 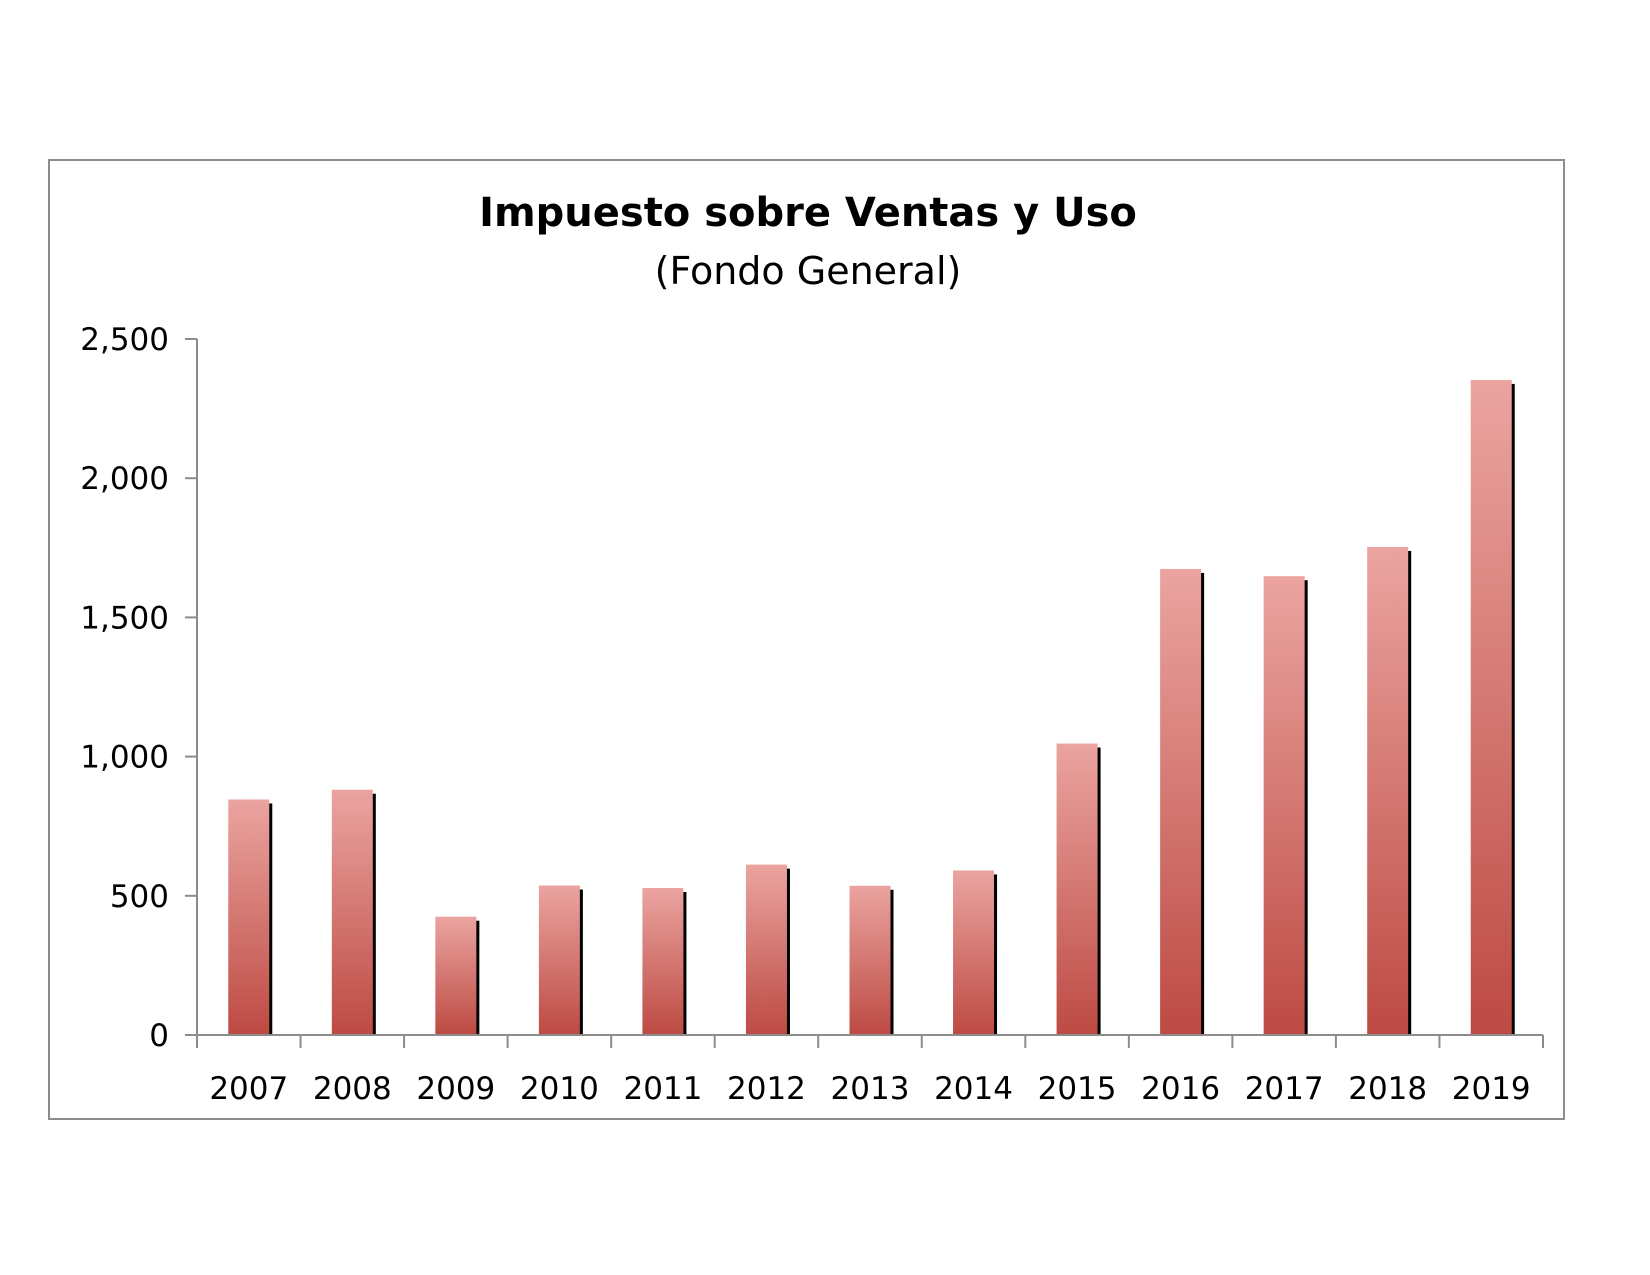 I want to click on x-tick-label: 2014, so click(x=973, y=1089).